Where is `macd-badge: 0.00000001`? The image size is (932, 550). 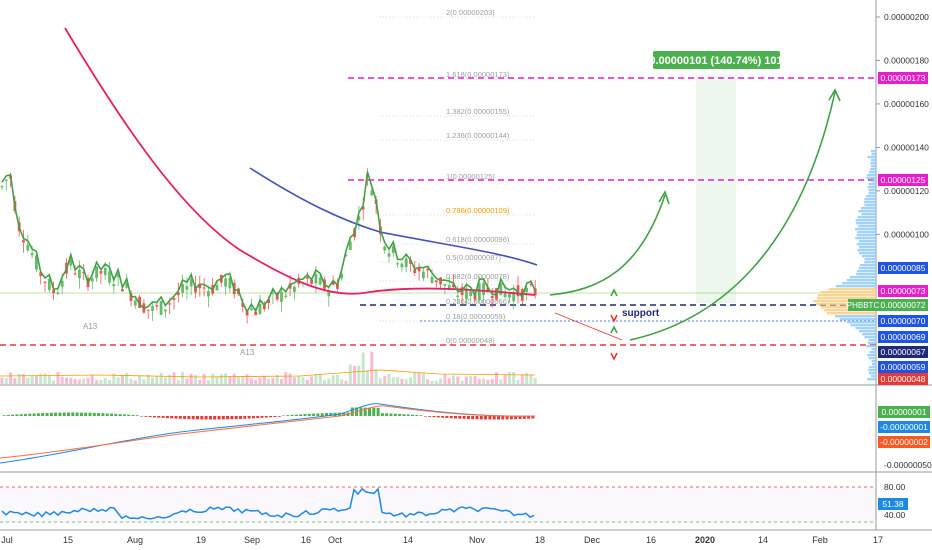
macd-badge: 0.00000001 is located at coordinates (904, 412).